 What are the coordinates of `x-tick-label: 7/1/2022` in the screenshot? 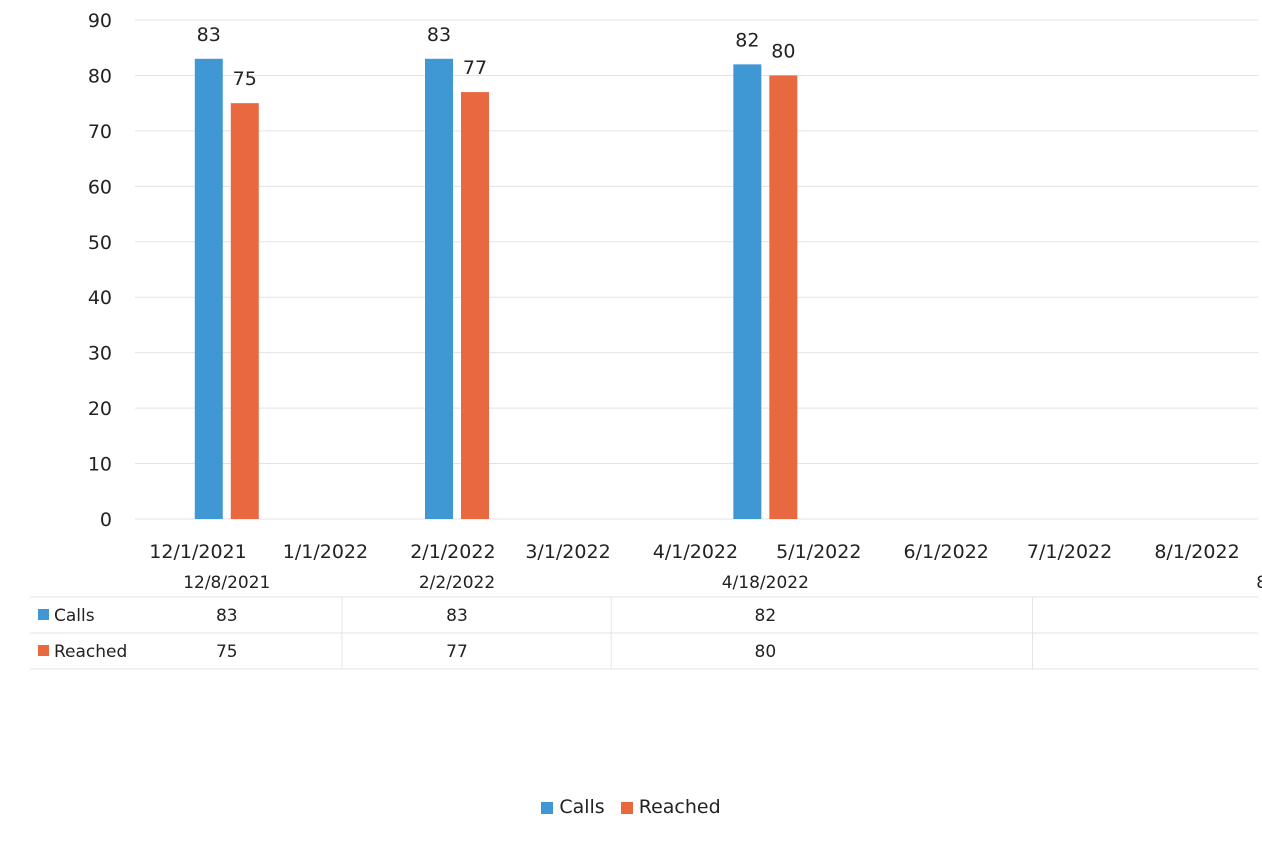 It's located at (1069, 552).